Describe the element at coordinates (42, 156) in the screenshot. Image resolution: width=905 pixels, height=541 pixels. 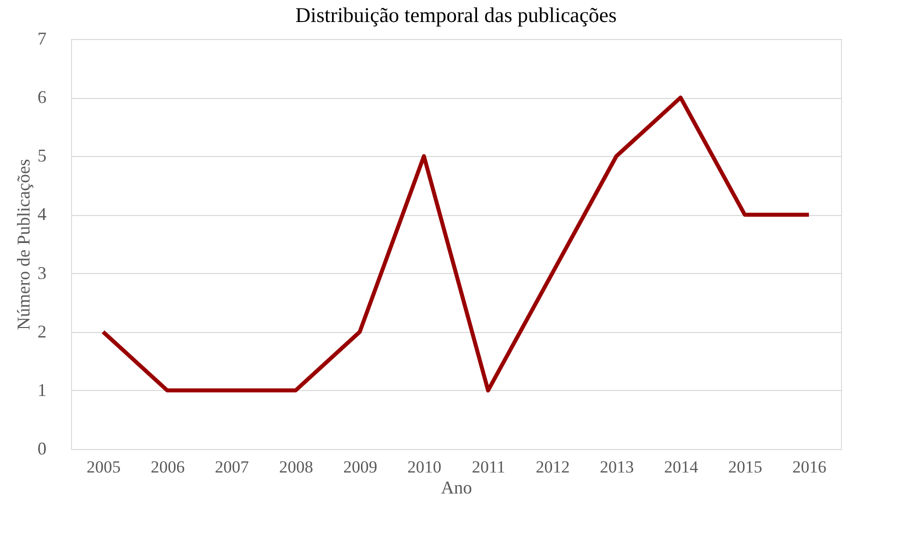
I see `y-tick-label: 5` at that location.